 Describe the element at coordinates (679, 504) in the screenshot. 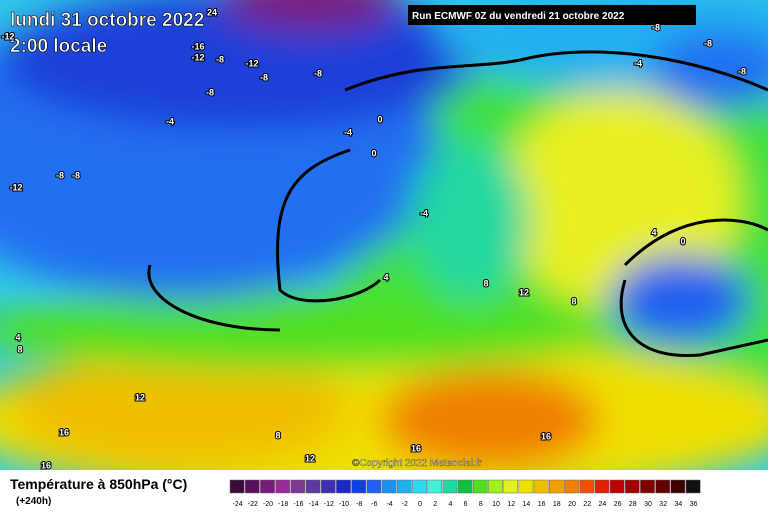

I see `legend-tick-label: 34` at that location.